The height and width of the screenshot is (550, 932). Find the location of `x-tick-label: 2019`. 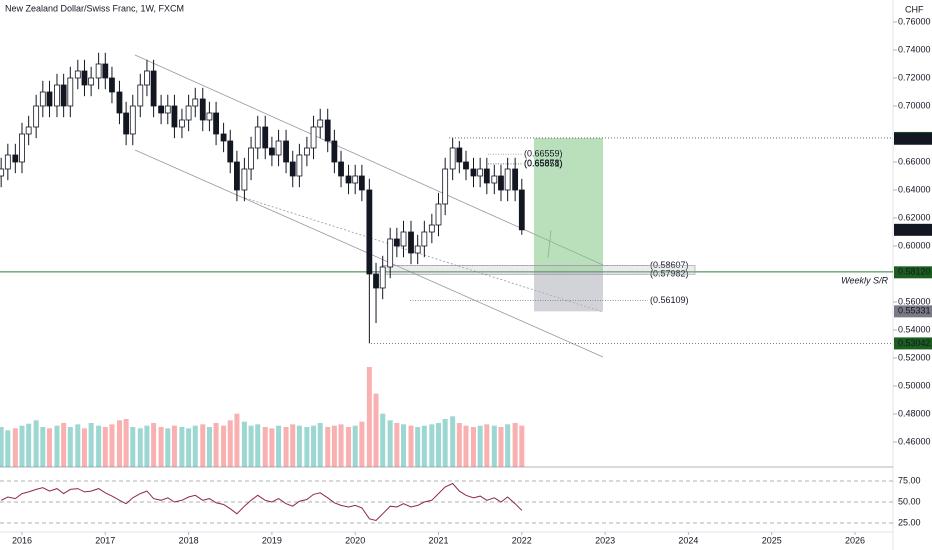

x-tick-label: 2019 is located at coordinates (272, 540).